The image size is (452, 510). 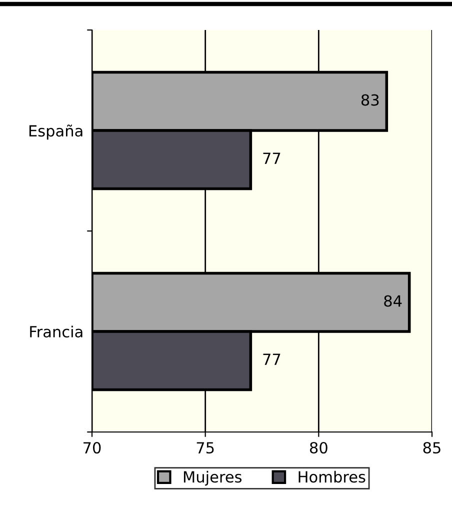 What do you see at coordinates (393, 301) in the screenshot?
I see `data-label: 84` at bounding box center [393, 301].